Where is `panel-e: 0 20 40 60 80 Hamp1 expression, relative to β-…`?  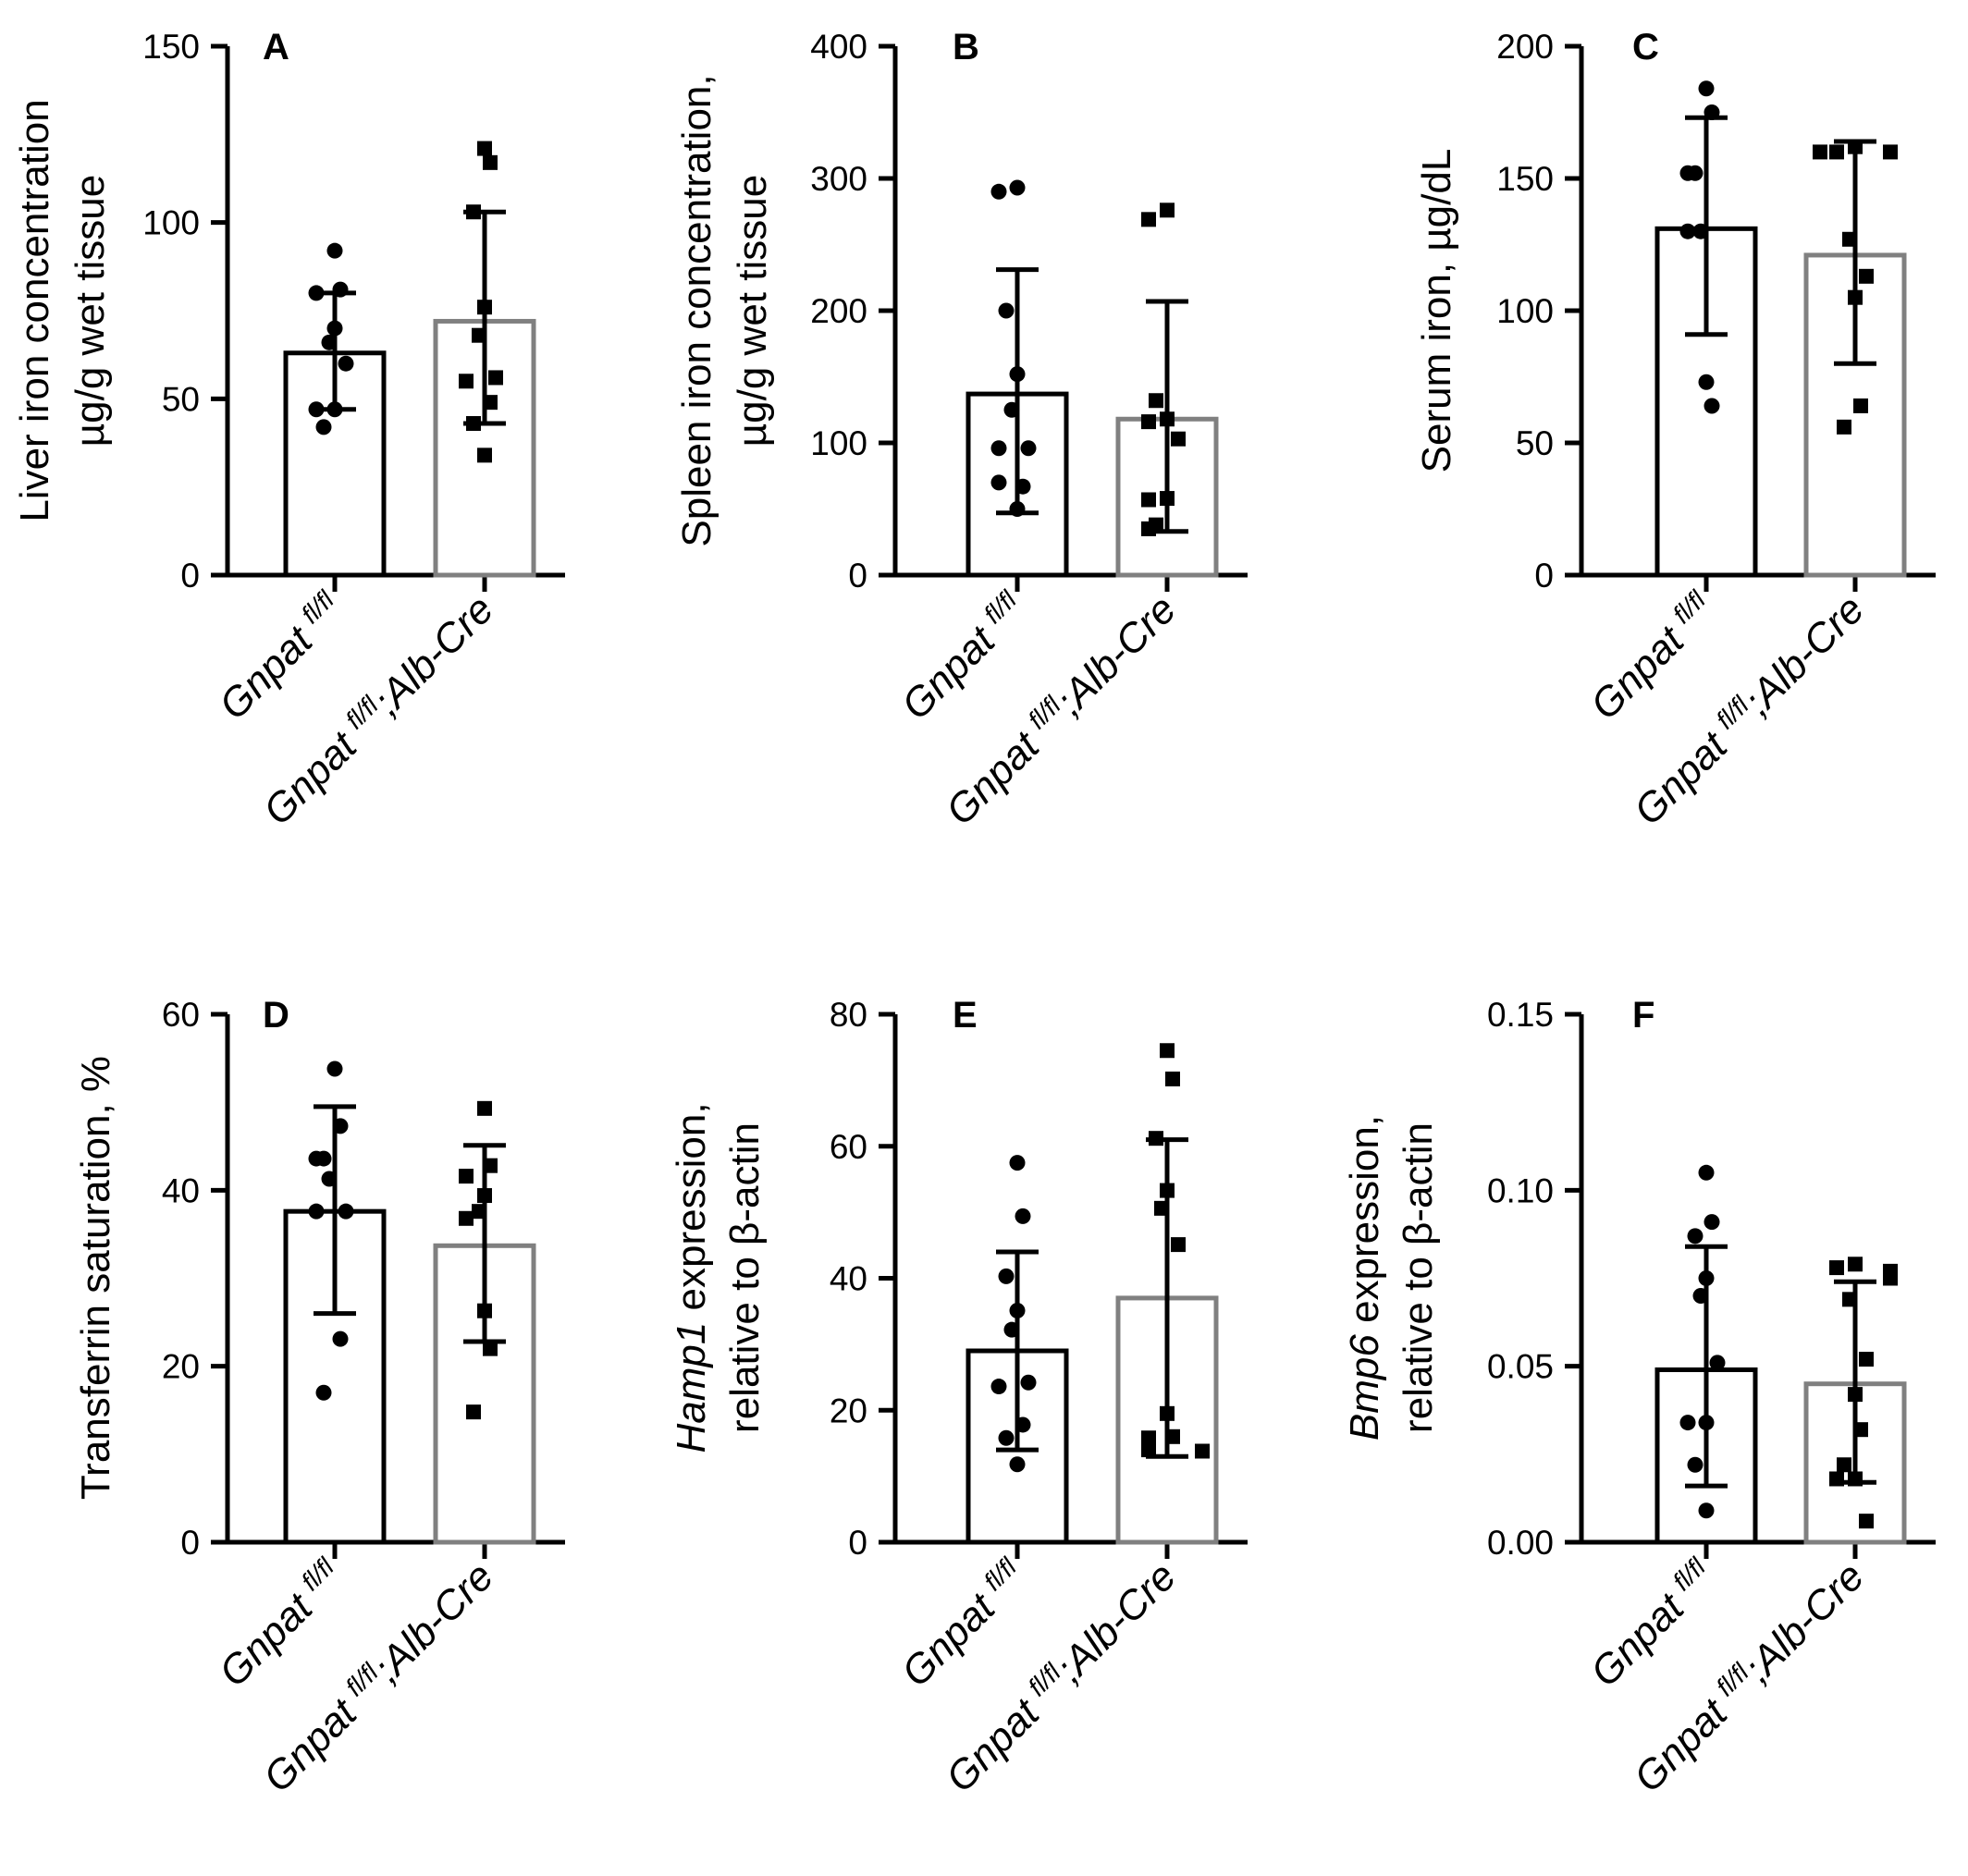
panel-e: 0 20 40 60 80 Hamp1 expression, relative to β-… is located at coordinates (959, 1398).